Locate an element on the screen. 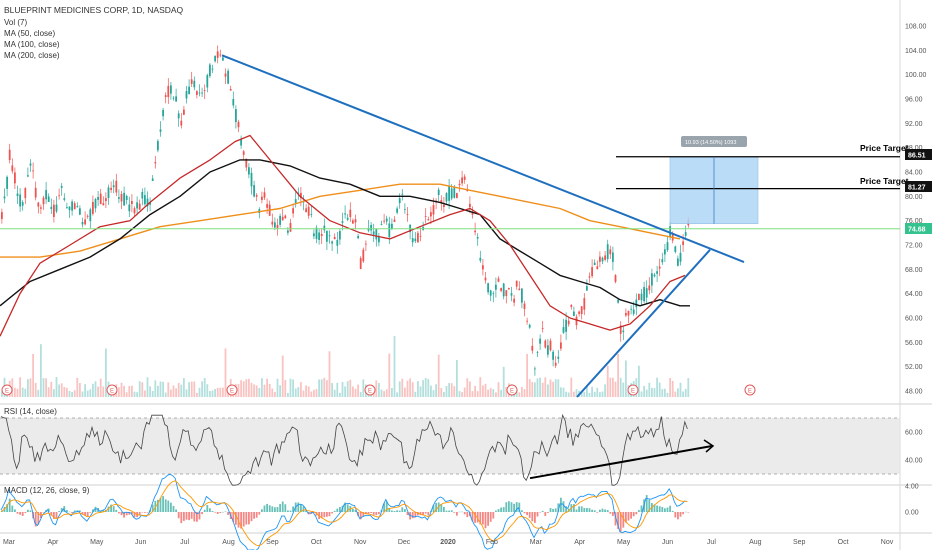 The image size is (932, 550). rsi-line is located at coordinates (344, 449).